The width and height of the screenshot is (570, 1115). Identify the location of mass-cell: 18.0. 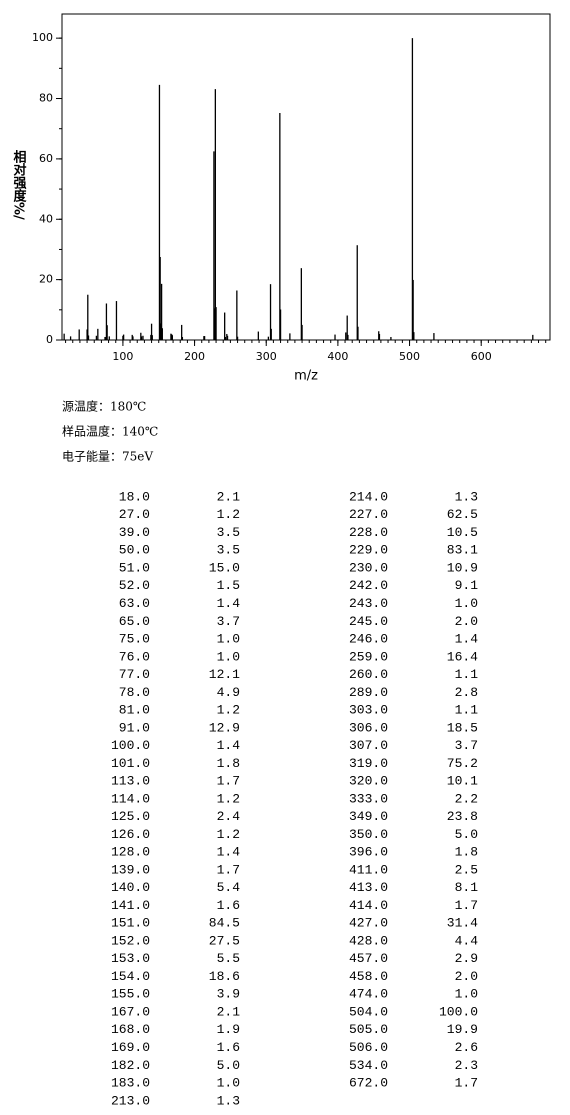
(134, 496).